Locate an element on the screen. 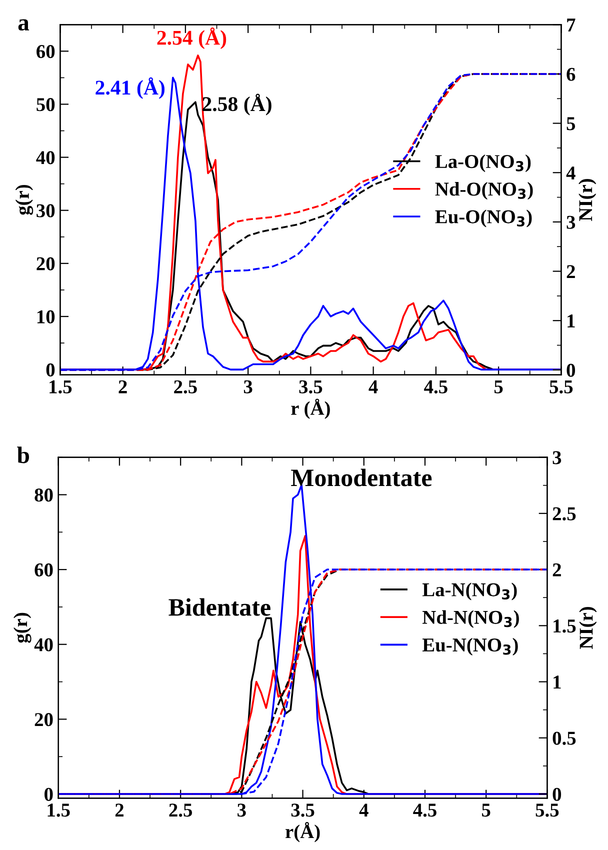  legend-label: Nd-O(NO$_{3}$) is located at coordinates (484, 191).